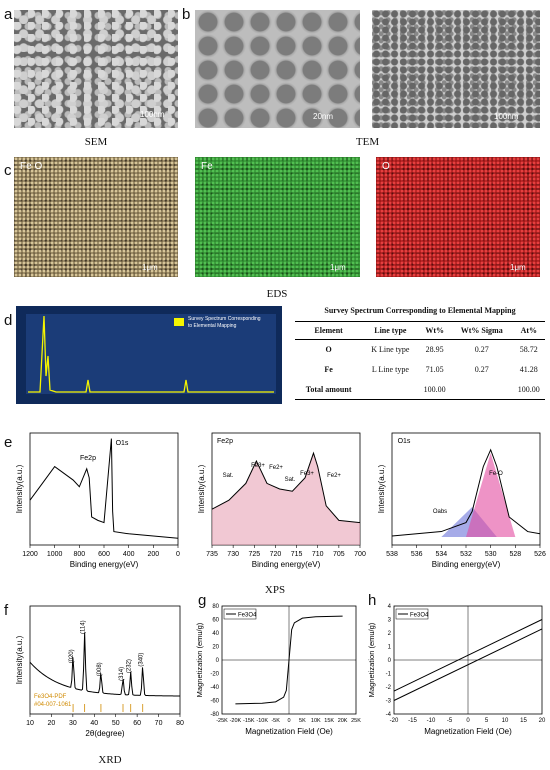 The image size is (550, 770). I want to click on x-tick-label: 25K, so click(356, 721).